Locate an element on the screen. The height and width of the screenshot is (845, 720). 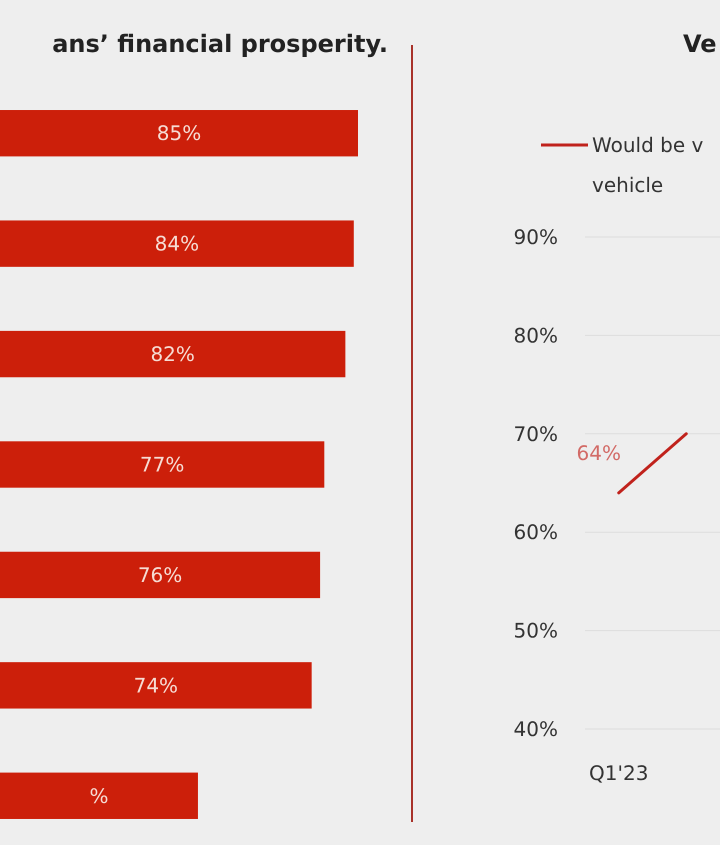
data-label: 76% is located at coordinates (160, 574).